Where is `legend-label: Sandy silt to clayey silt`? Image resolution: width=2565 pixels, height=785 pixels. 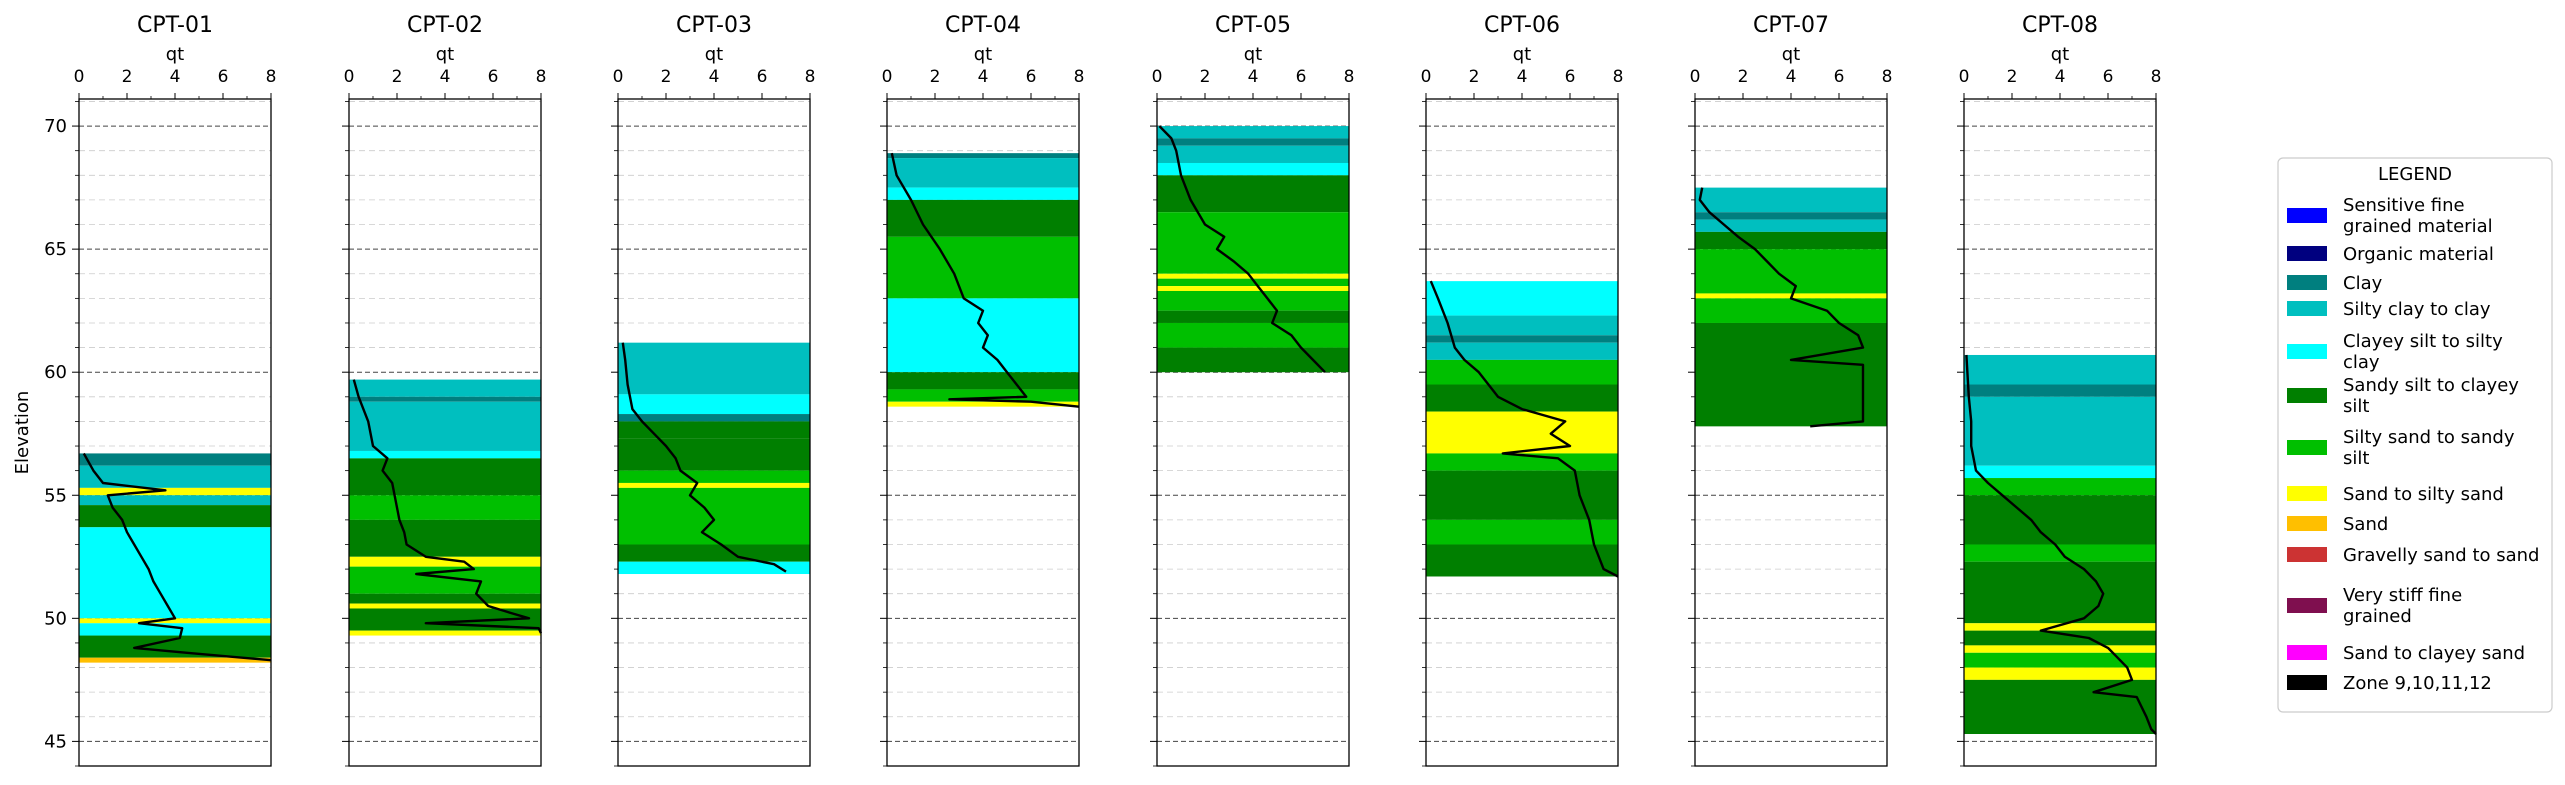
legend-label: Sandy silt to clayey silt is located at coordinates (2431, 396).